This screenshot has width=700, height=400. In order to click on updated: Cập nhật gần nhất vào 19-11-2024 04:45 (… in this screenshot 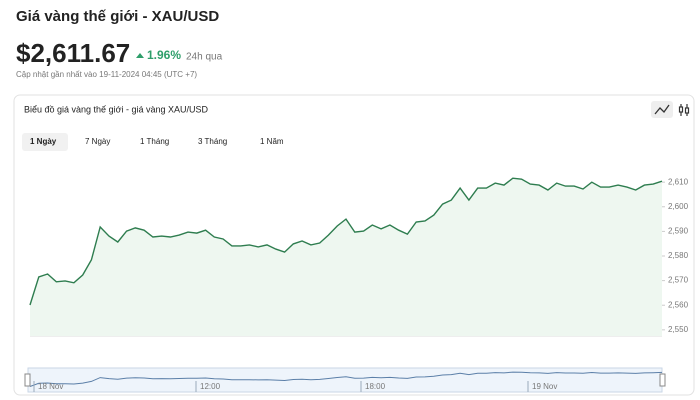, I will do `click(106, 74)`.